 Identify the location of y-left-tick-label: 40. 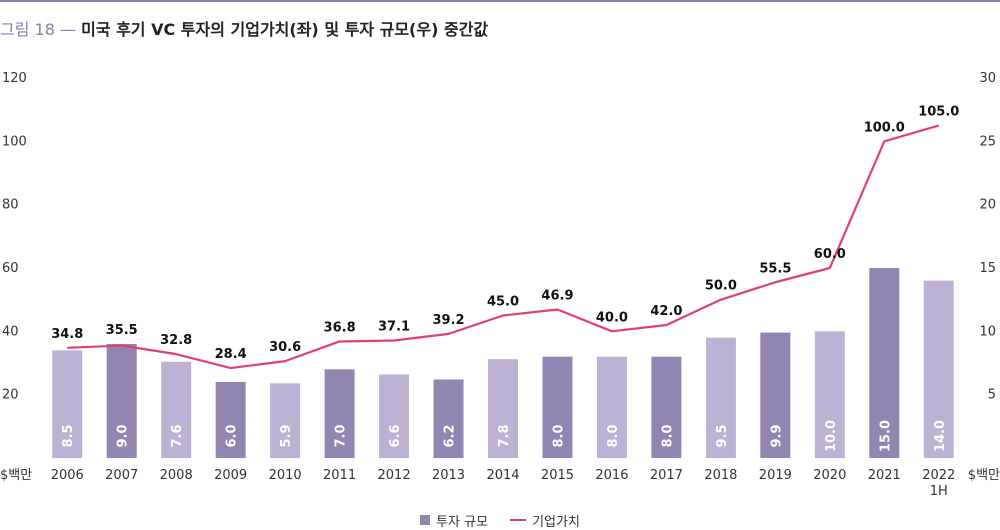
(10, 331).